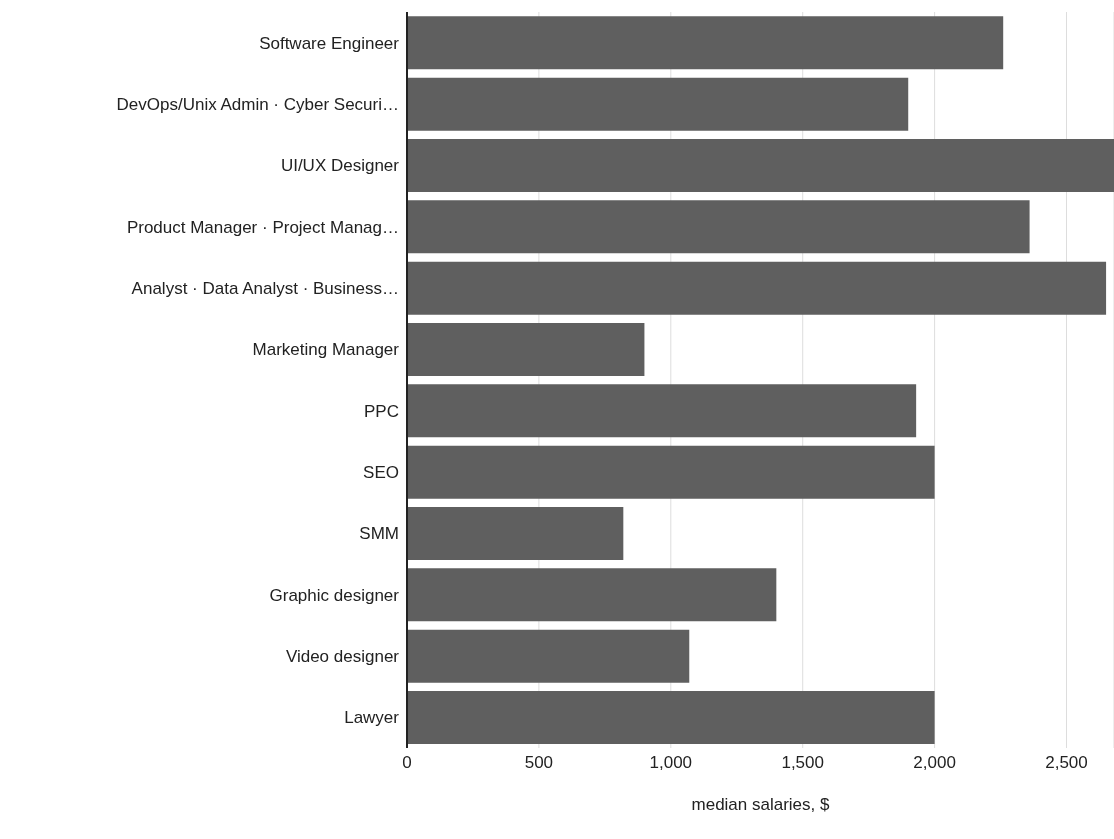 The image size is (1114, 839). Describe the element at coordinates (372, 718) in the screenshot. I see `y-tick-label: Lawyer` at that location.